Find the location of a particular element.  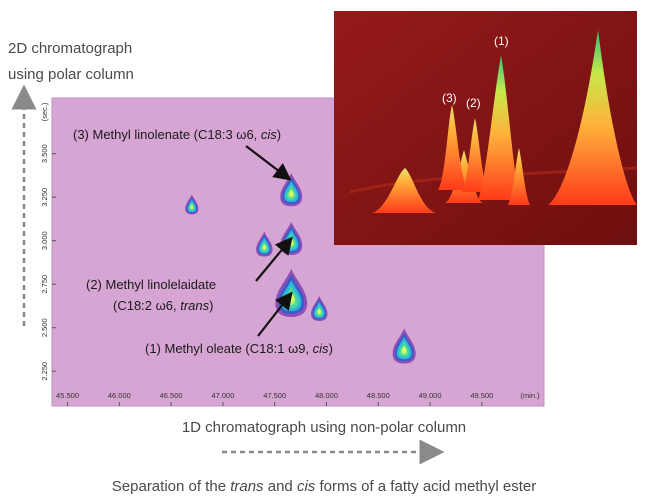

annotation-linolelaidate-line1: (2) Methyl linolelaidate is located at coordinates (151, 284).